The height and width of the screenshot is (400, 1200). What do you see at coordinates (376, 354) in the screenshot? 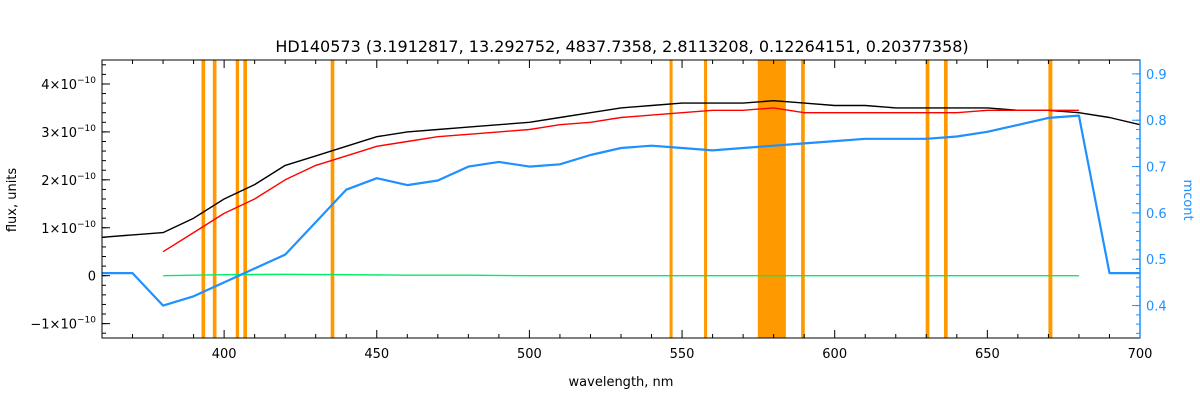
I see `x-tick-label-1: 450` at bounding box center [376, 354].